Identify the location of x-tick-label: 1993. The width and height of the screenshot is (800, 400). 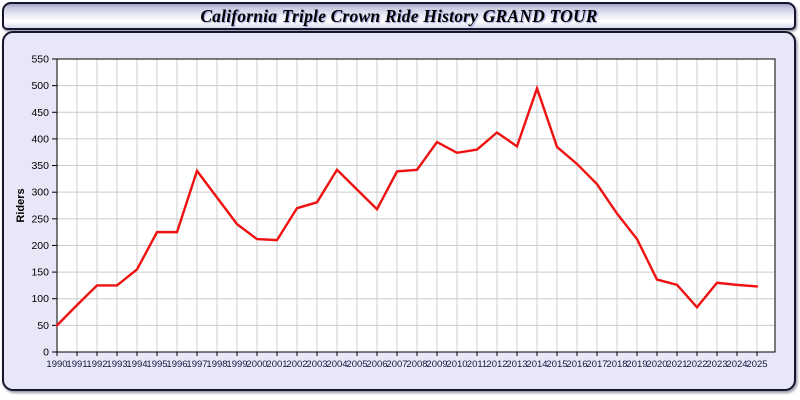
(116, 364).